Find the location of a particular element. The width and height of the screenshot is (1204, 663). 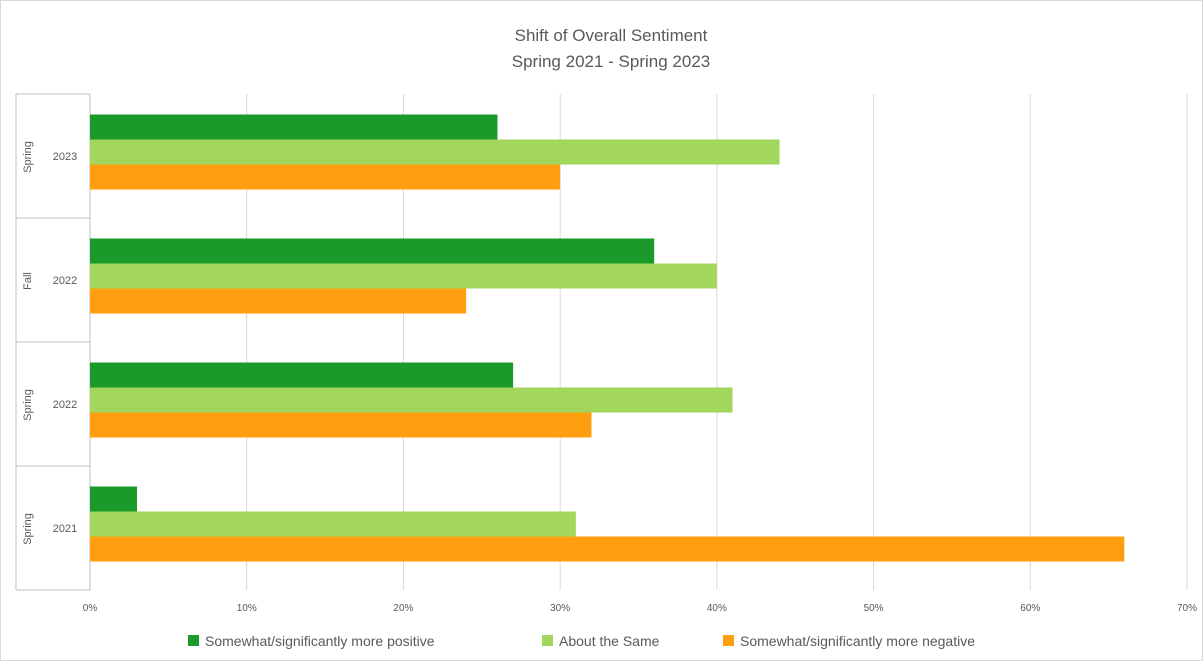

x-tick-label: 10% is located at coordinates (247, 608).